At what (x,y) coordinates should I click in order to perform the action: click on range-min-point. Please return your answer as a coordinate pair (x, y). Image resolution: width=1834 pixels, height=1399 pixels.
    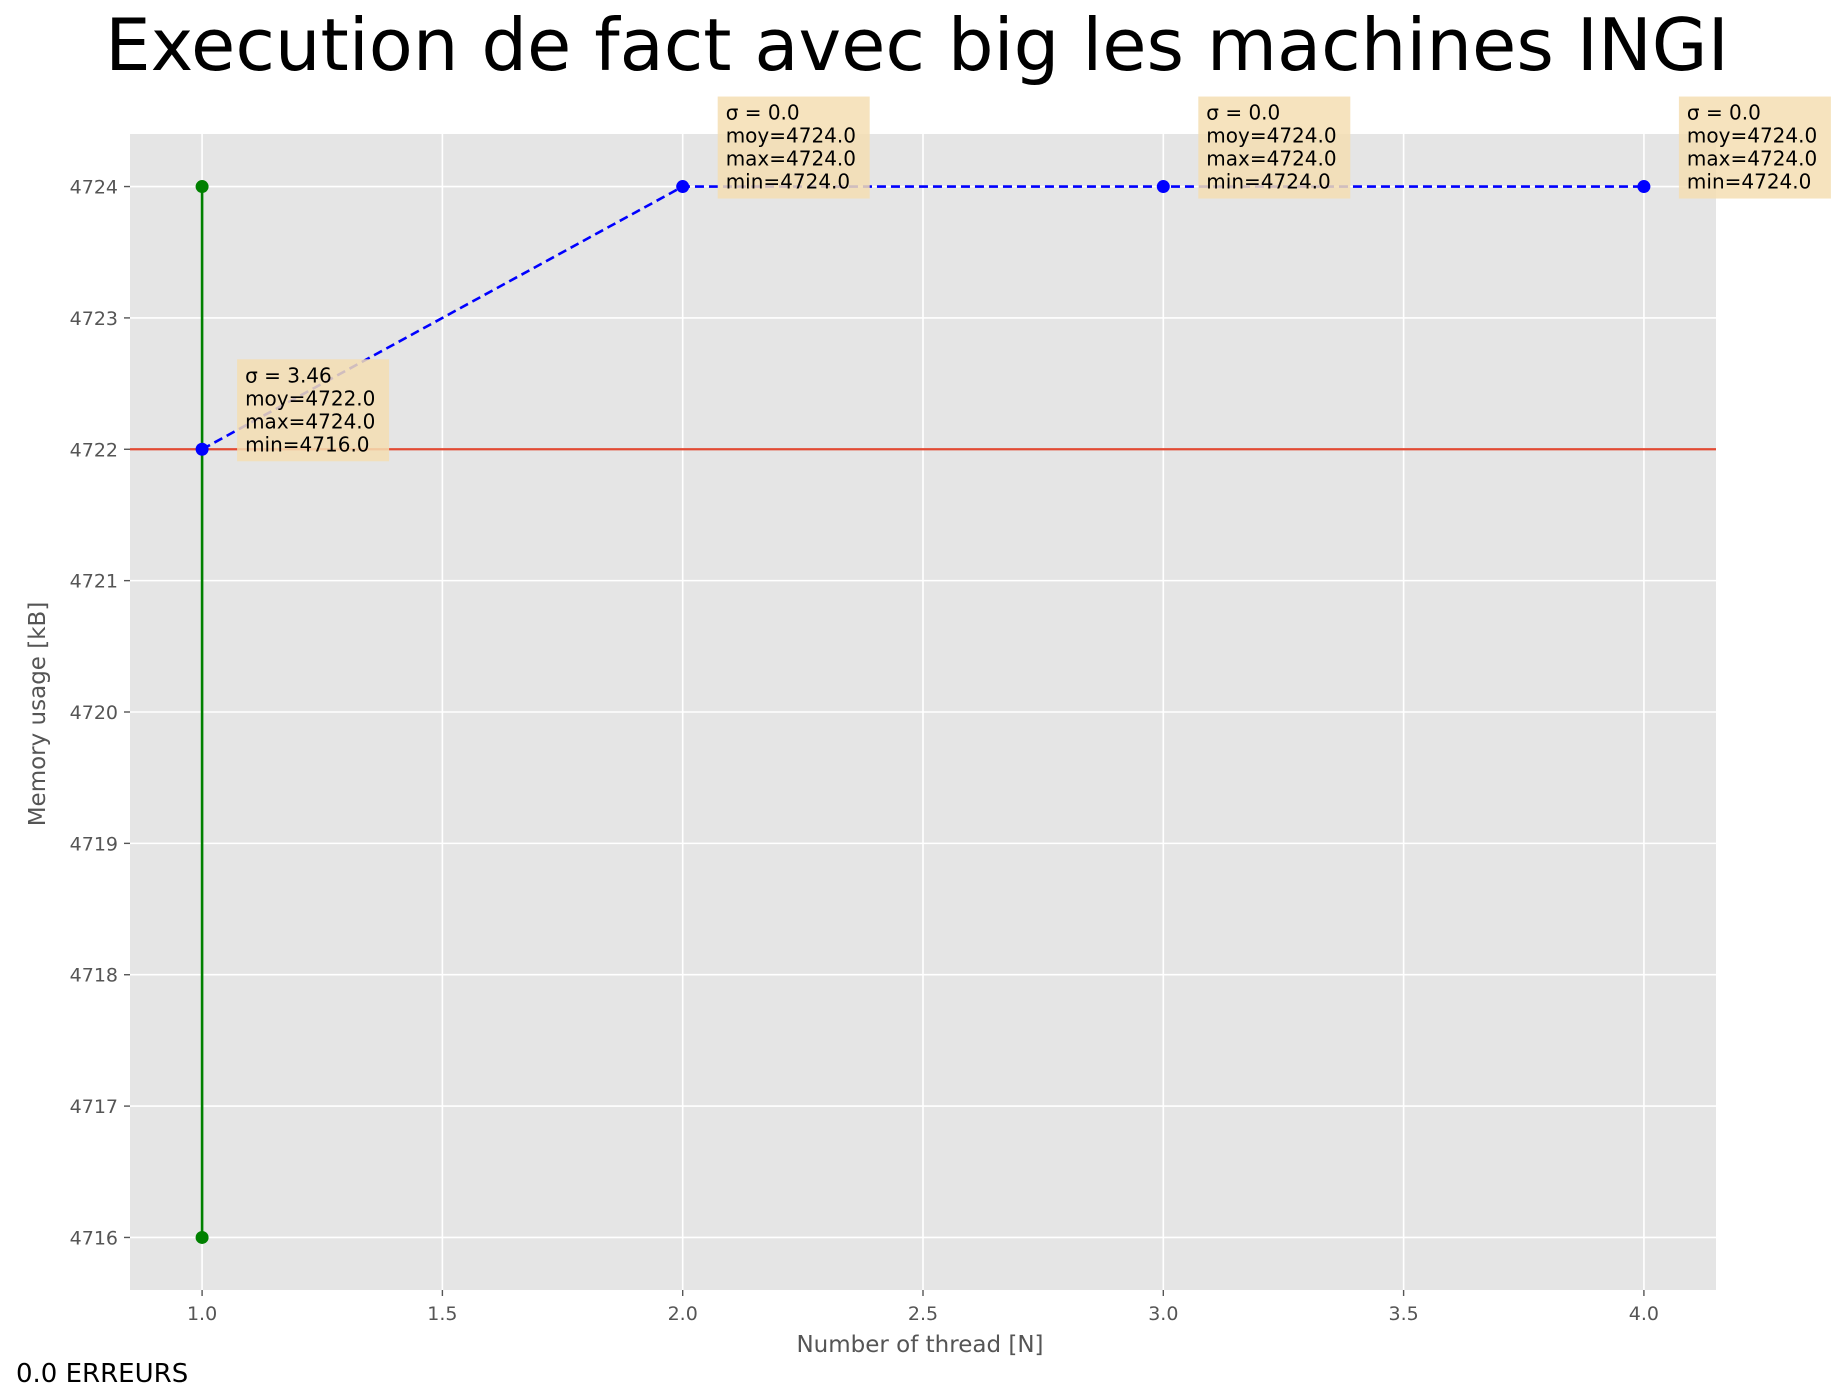
    Looking at the image, I should click on (202, 1237).